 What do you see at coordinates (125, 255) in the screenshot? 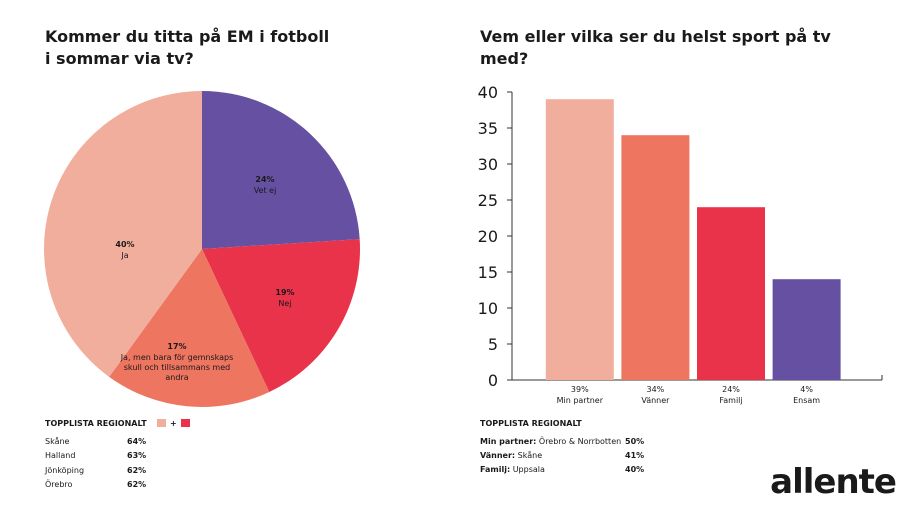
I see `slice-label: Ja` at bounding box center [125, 255].